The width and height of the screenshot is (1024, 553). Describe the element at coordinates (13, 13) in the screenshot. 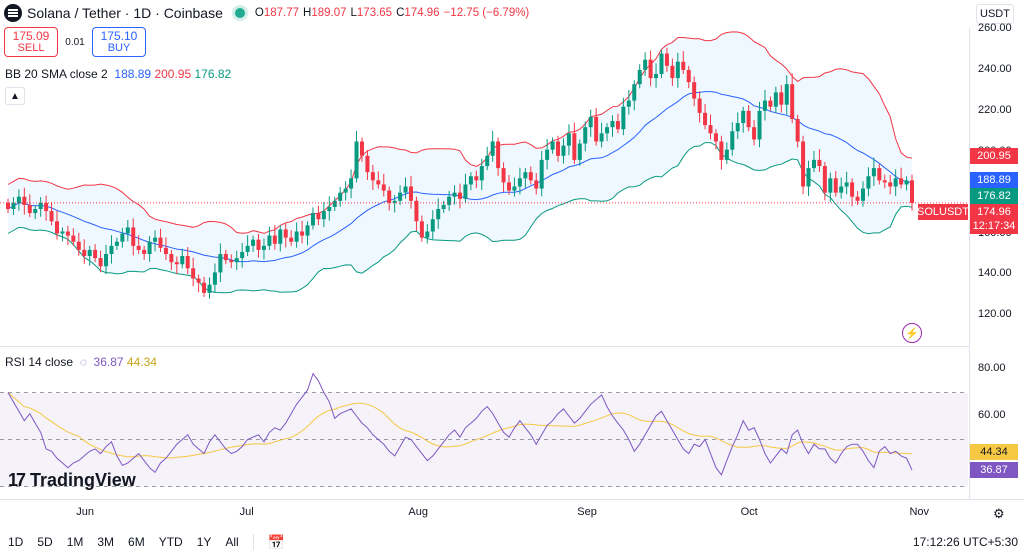

I see `solana-icon` at that location.